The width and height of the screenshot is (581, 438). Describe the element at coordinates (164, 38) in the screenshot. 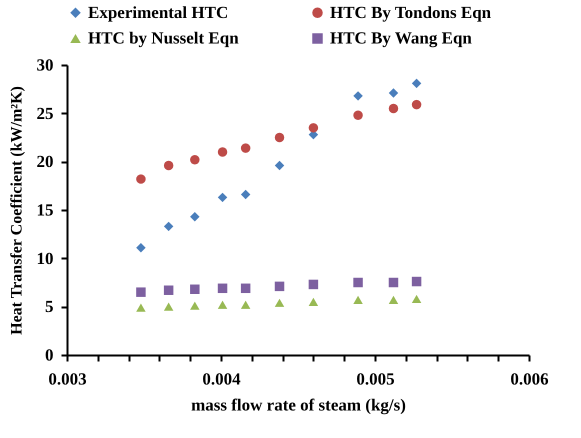

I see `legend-label: HTC by Nusselt Eqn` at that location.